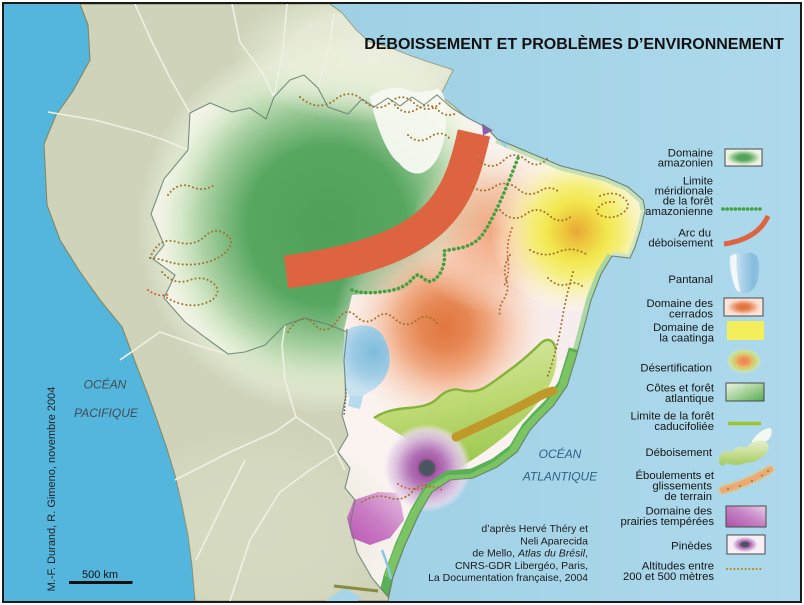 The width and height of the screenshot is (804, 605). I want to click on svg-text: 200 et 500 mètres, so click(668, 577).